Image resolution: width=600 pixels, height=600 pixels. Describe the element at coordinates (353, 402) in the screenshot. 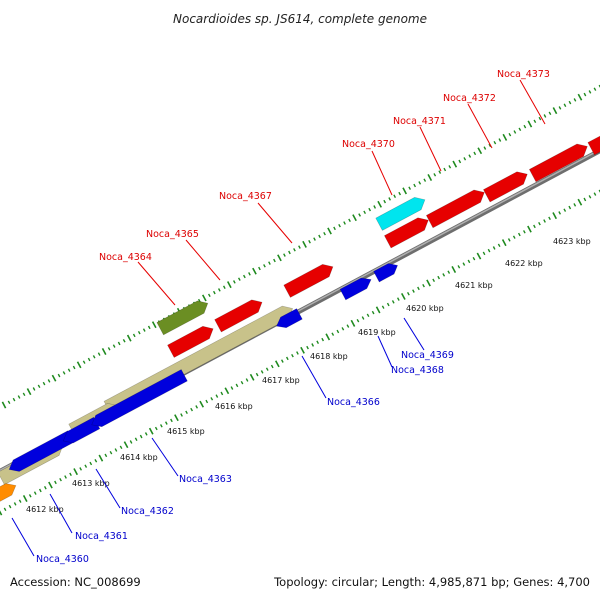

I see `gene-label-noca-4366: Noca_4366` at that location.